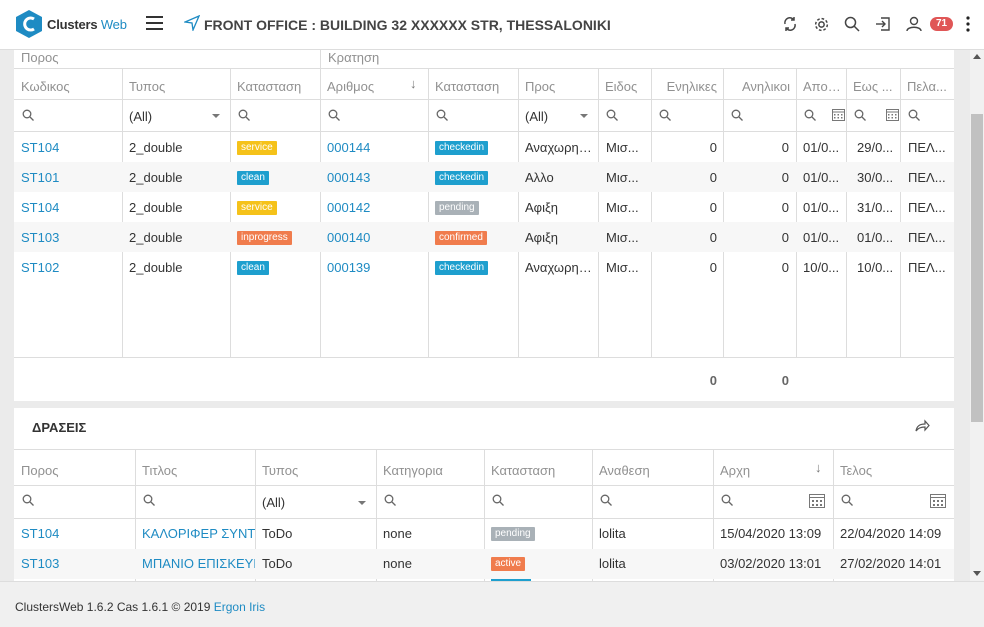 The height and width of the screenshot is (627, 984). What do you see at coordinates (765, 86) in the screenshot?
I see `column-header: Ανηλικοι` at bounding box center [765, 86].